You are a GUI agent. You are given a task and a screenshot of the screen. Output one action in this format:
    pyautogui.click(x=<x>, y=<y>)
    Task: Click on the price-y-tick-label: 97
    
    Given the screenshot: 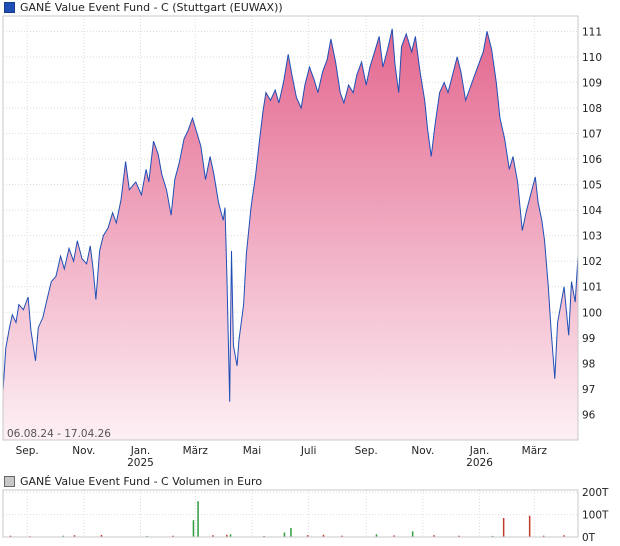 What is the action you would take?
    pyautogui.click(x=588, y=390)
    